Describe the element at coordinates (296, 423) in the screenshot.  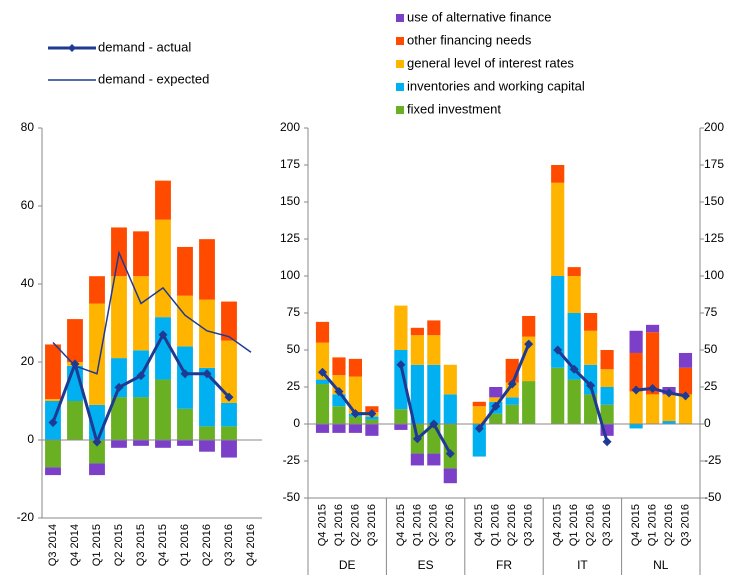
I see `y-tick-label: 0` at that location.